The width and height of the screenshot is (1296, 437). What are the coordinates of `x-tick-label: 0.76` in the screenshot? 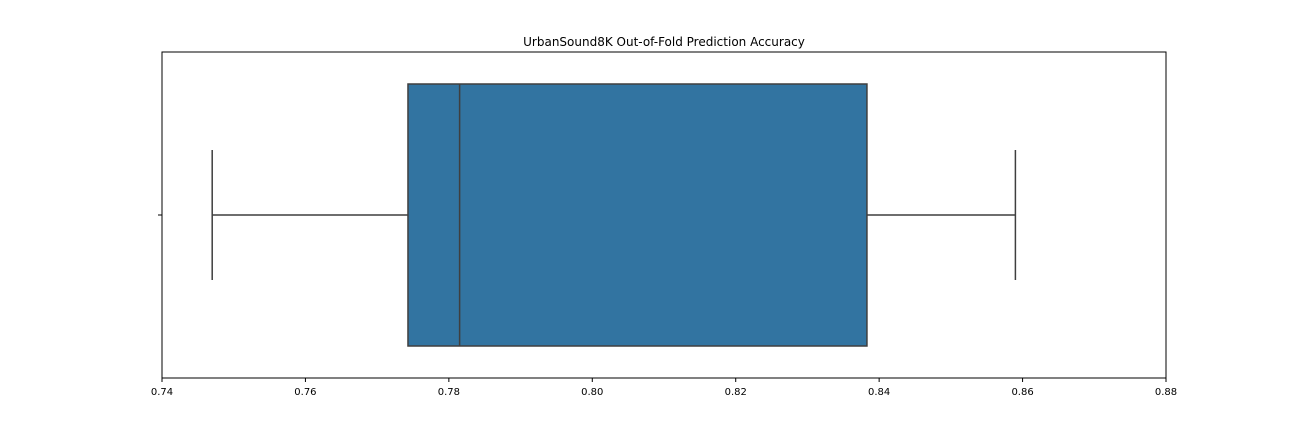 It's located at (305, 392).